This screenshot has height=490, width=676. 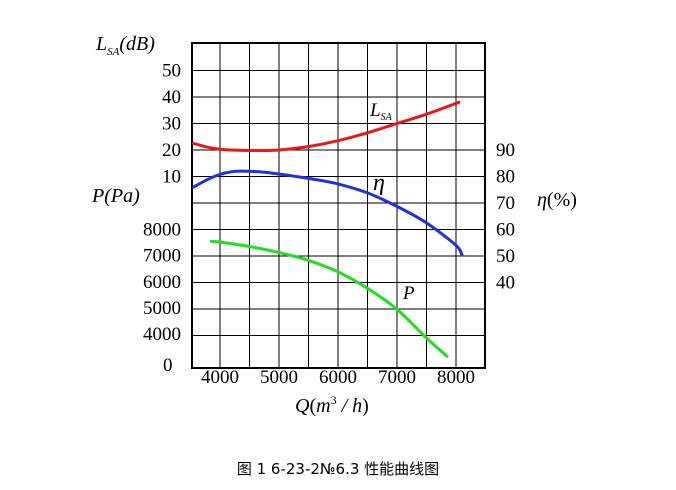 I want to click on series-label-p: P, so click(x=408, y=293).